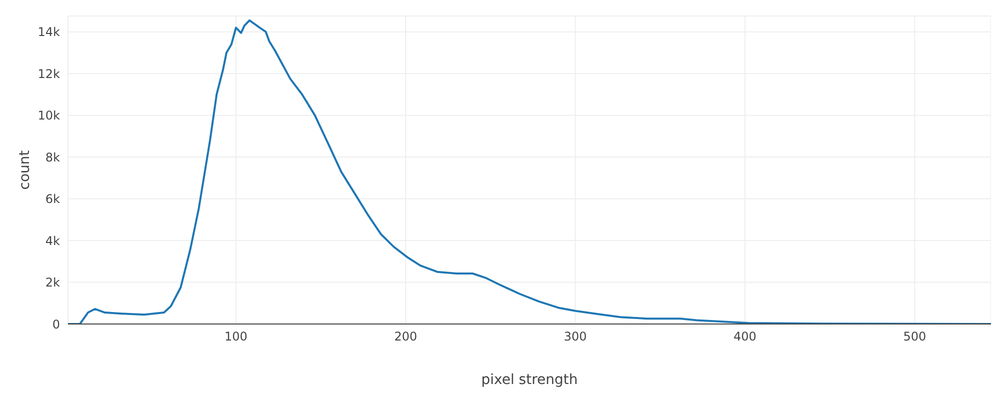  Describe the element at coordinates (406, 337) in the screenshot. I see `x-tick-label: 200` at that location.